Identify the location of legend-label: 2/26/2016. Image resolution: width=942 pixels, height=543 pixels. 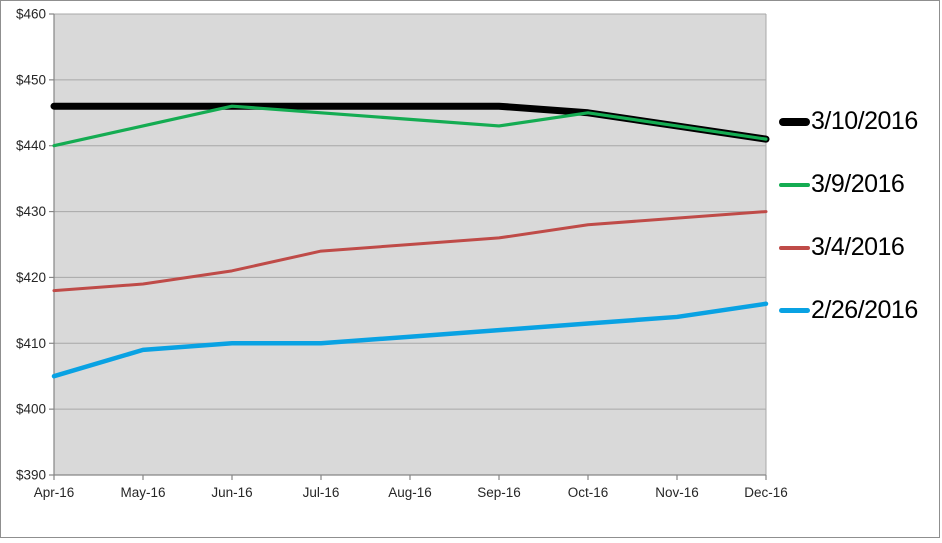
(864, 310).